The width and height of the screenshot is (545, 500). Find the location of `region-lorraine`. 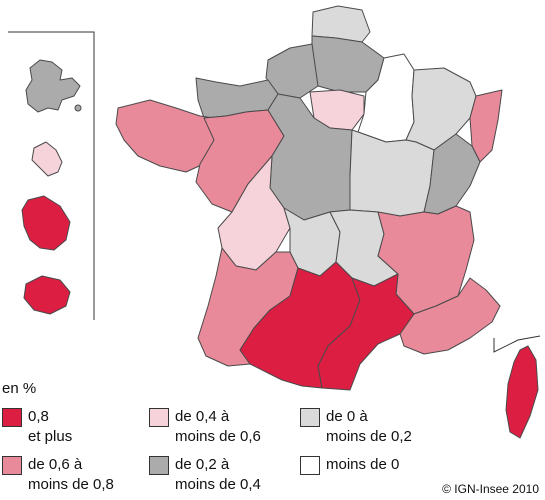

region-lorraine is located at coordinates (441, 109).